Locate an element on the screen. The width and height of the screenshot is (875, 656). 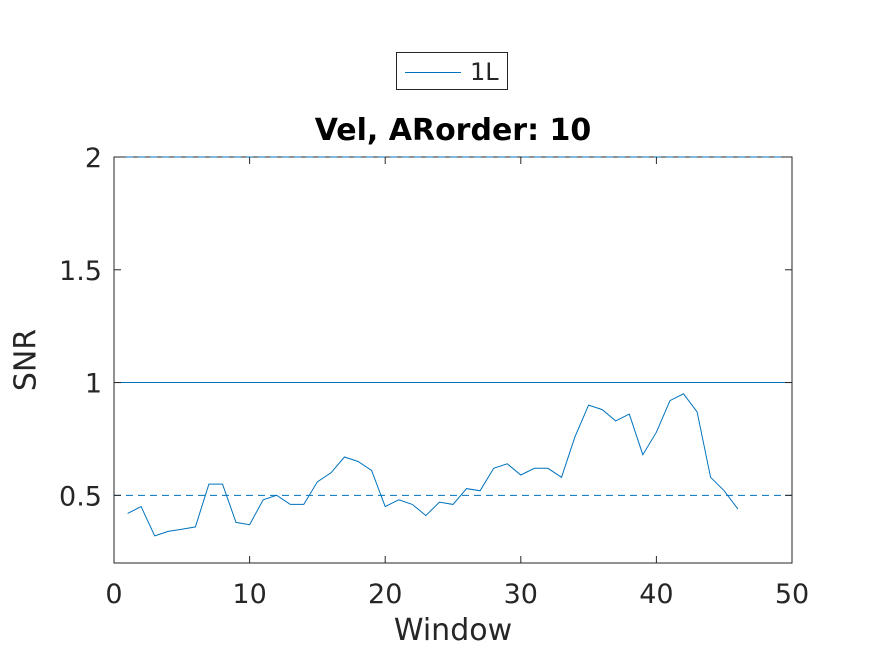
y-tick-label: 1.5 is located at coordinates (80, 271).